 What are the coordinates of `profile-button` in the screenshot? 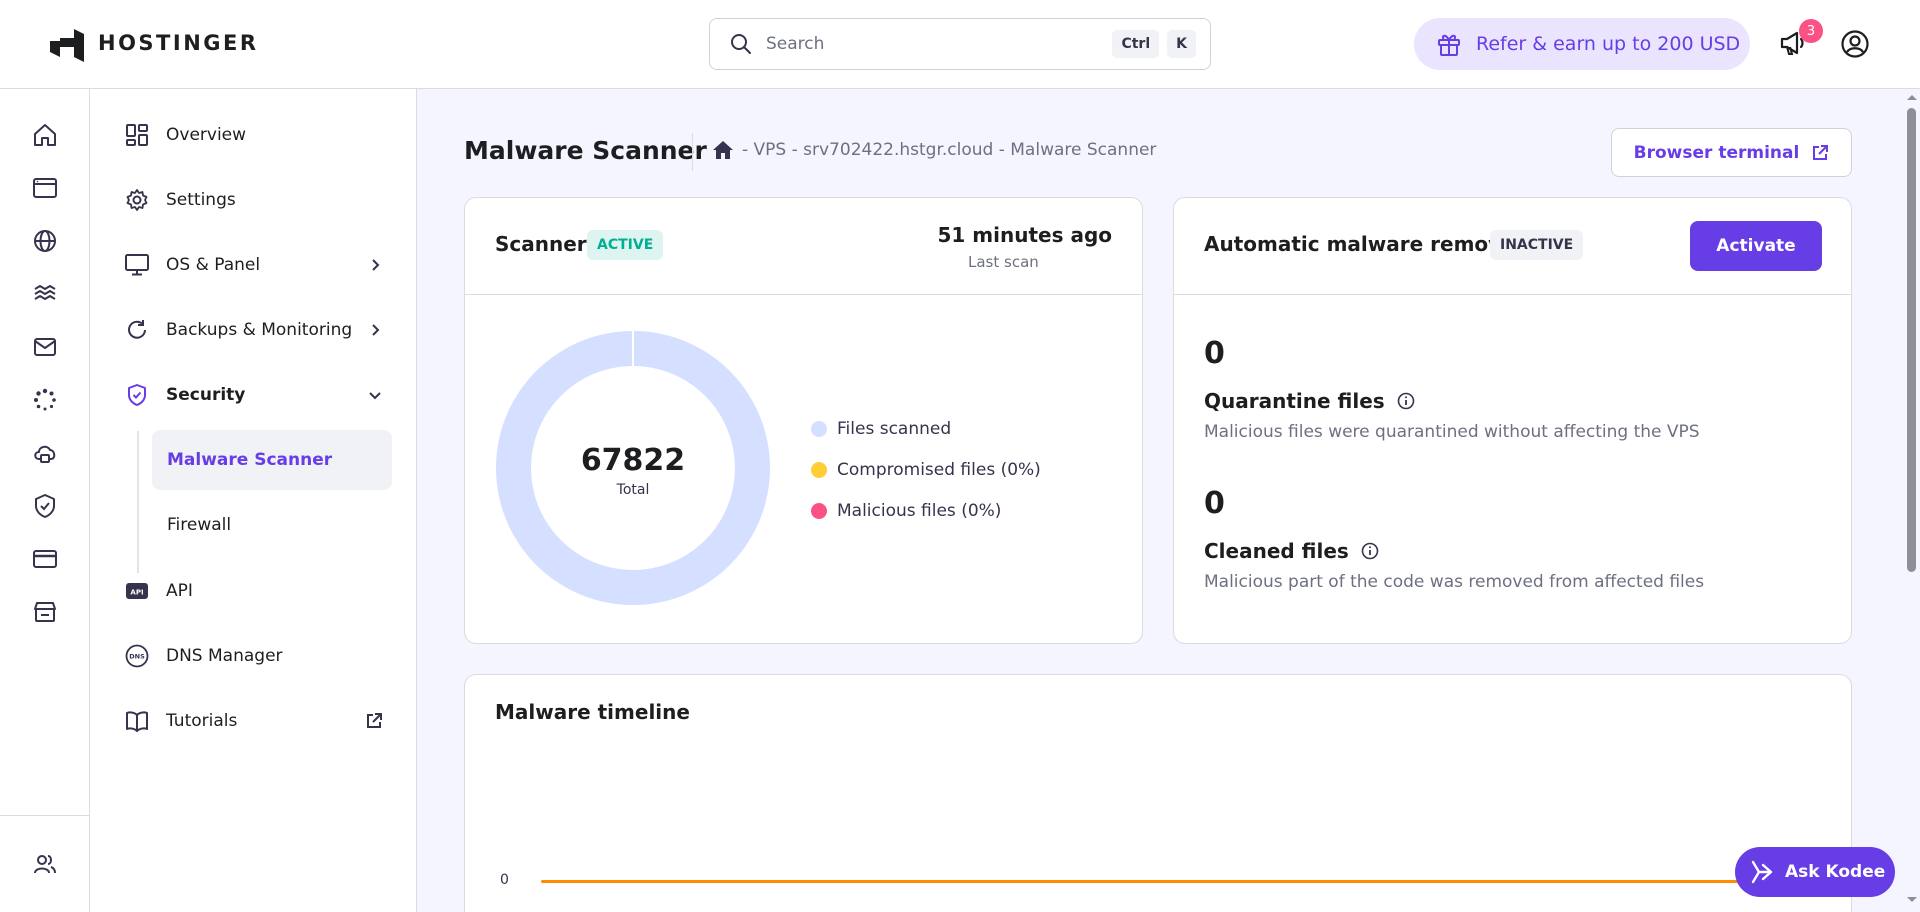 It's located at (1855, 44).